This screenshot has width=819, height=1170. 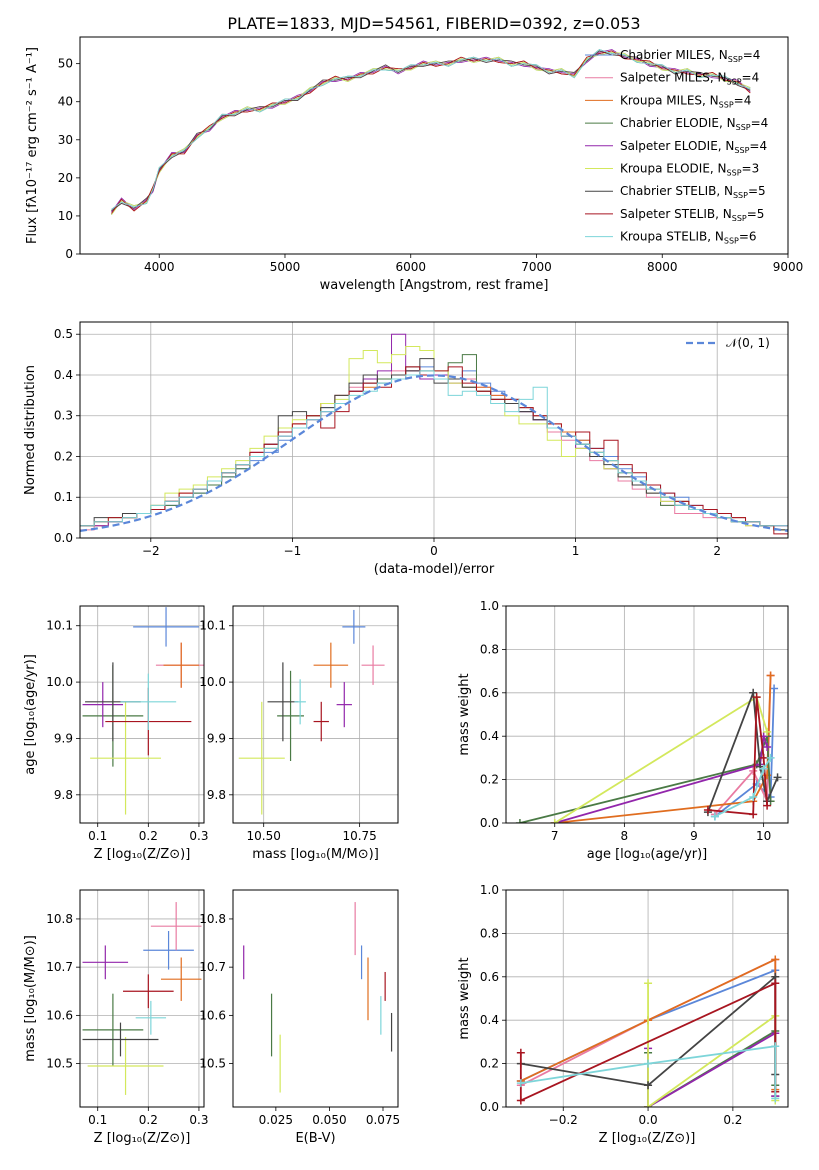 I want to click on x-tick-label: 2, so click(x=717, y=551).